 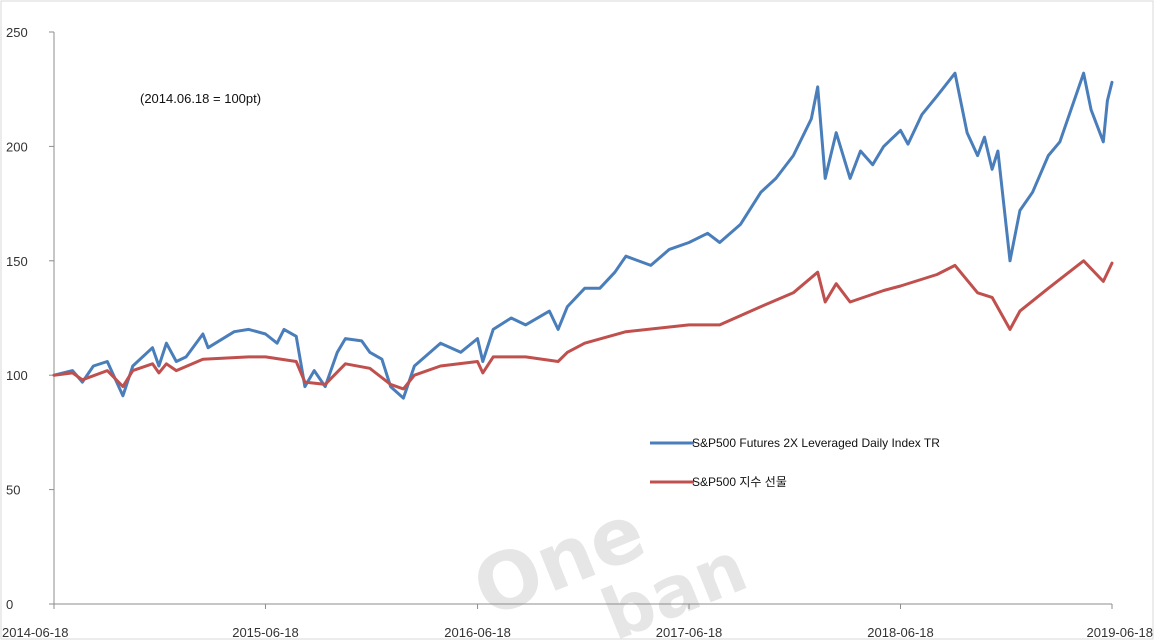 What do you see at coordinates (265, 632) in the screenshot?
I see `x-tick-label: 2015-06-18` at bounding box center [265, 632].